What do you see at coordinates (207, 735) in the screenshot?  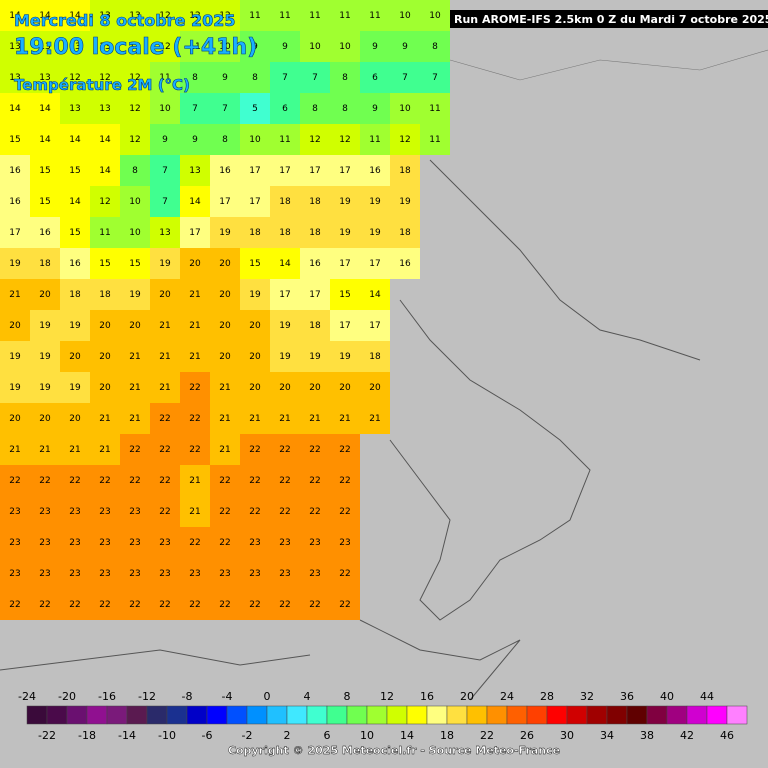 I see `colorbar-label: -6` at bounding box center [207, 735].